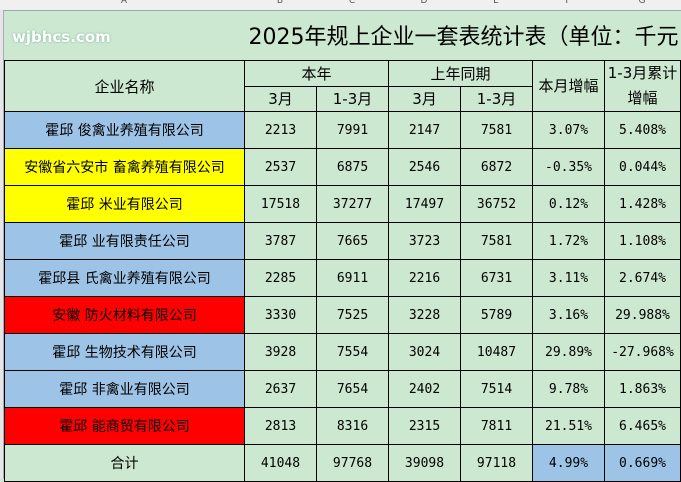  What do you see at coordinates (424, 241) in the screenshot?
I see `value-cell: 3723` at bounding box center [424, 241].